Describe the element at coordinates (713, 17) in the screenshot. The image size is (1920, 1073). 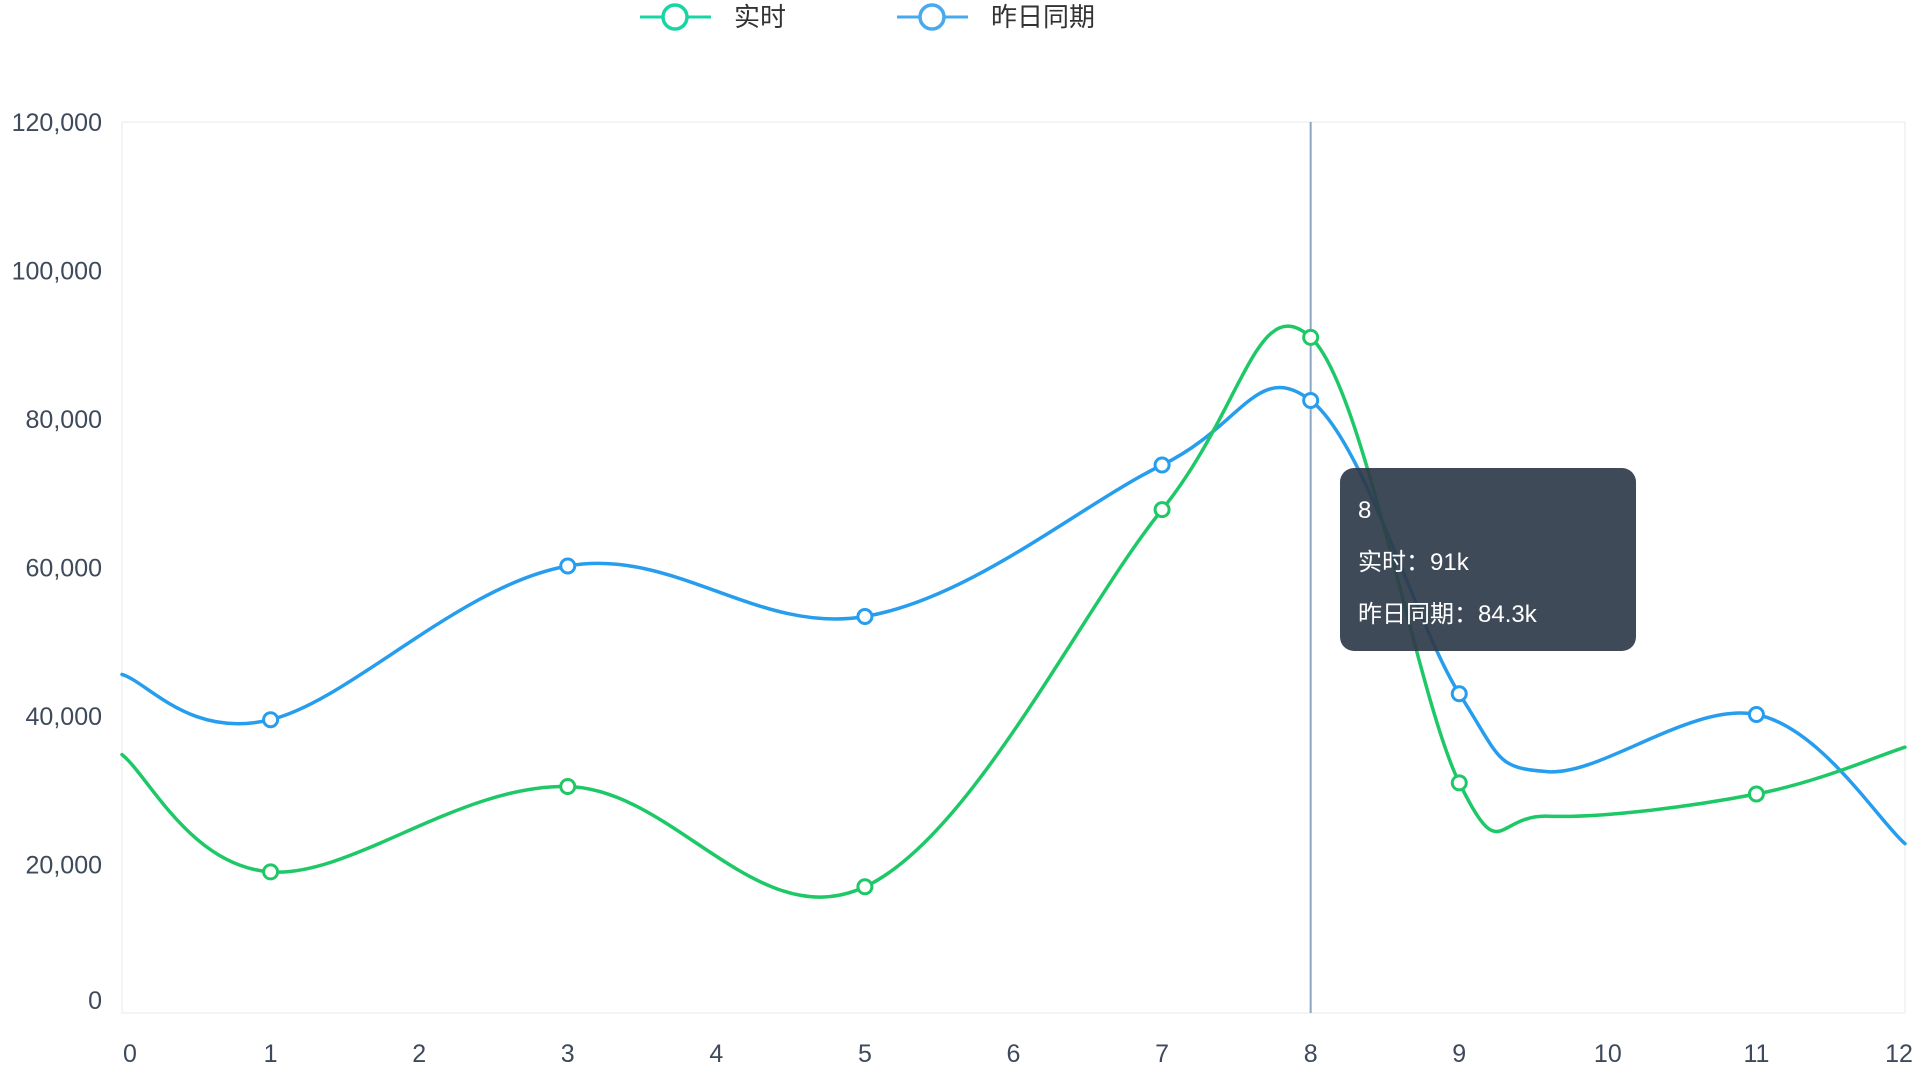
I see `legend-item: 实时` at that location.